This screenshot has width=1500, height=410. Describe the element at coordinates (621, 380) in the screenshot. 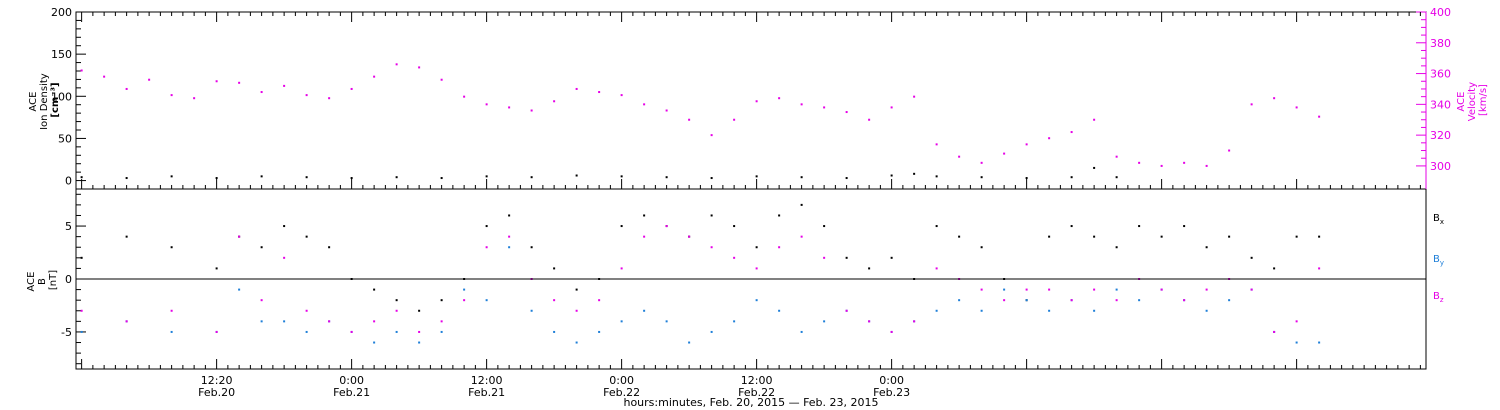

I see `x-tick-time-label: 0:00` at that location.